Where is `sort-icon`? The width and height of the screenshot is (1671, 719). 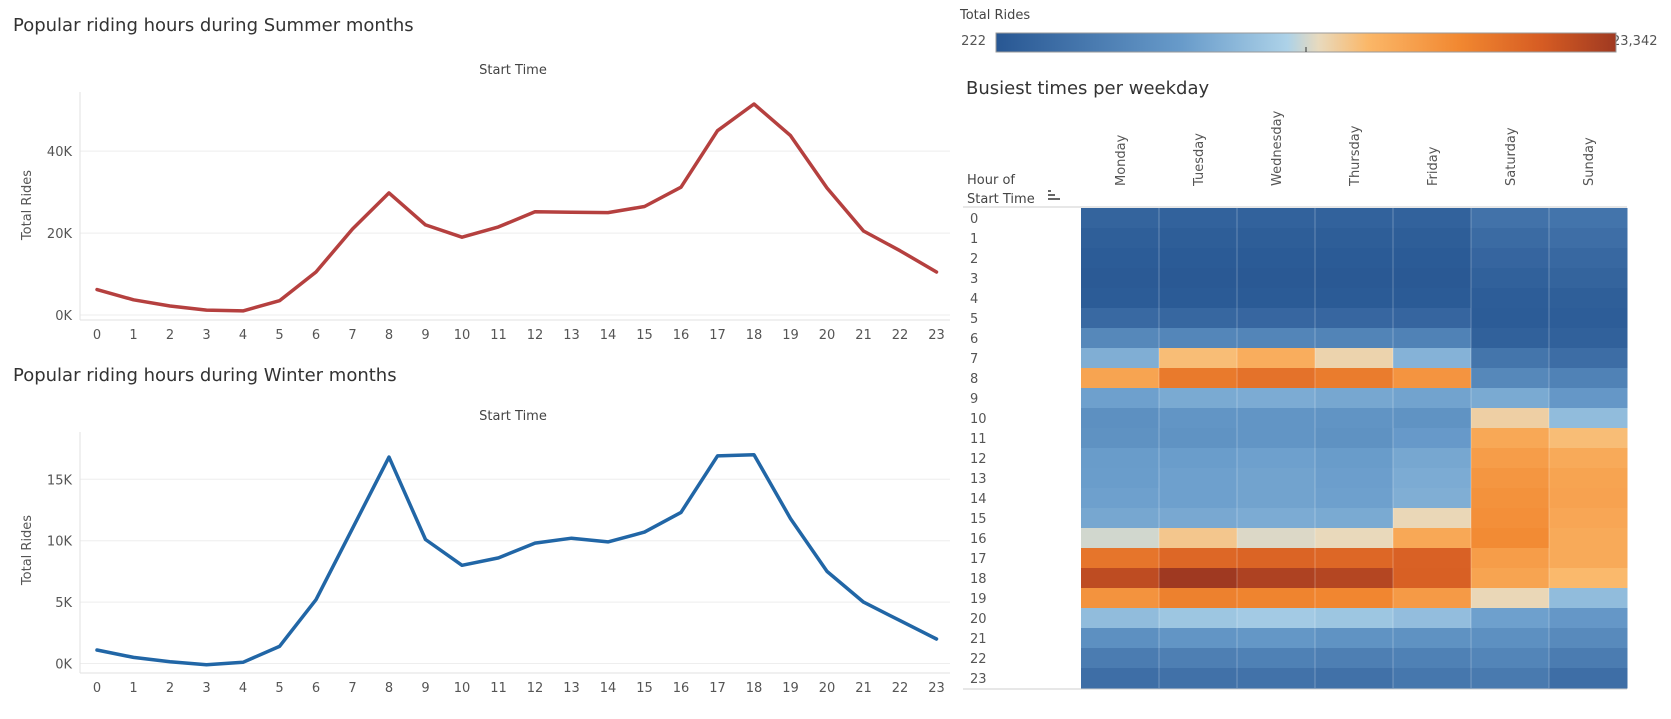
sort-icon is located at coordinates (1054, 195).